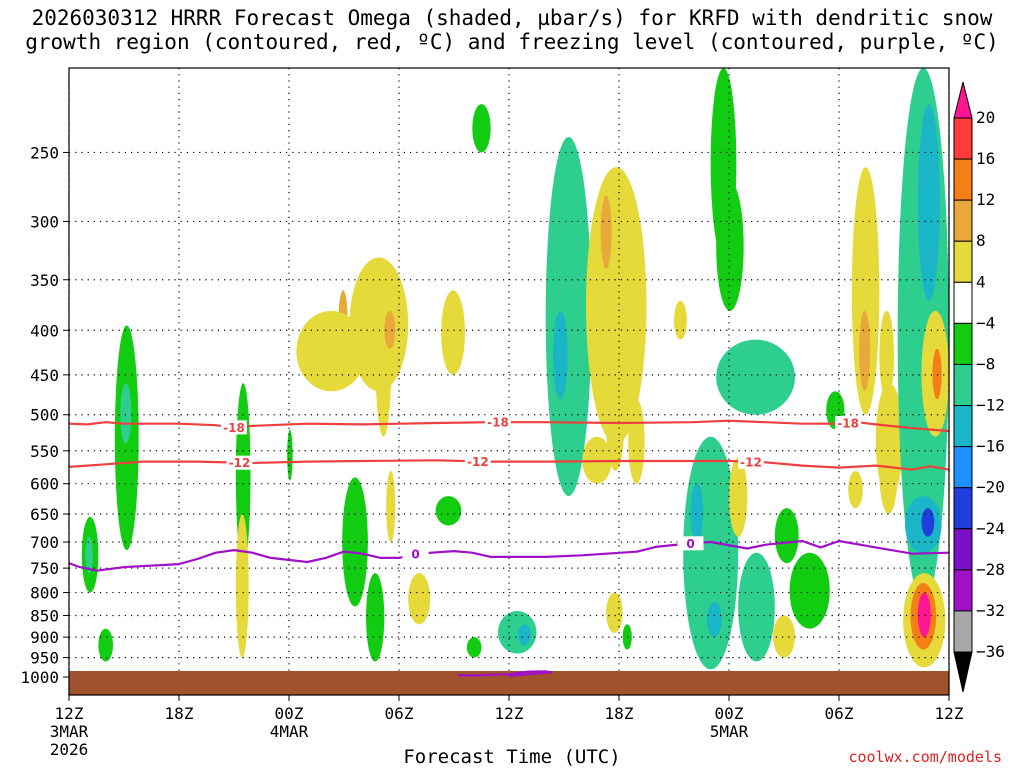 The height and width of the screenshot is (768, 1024). What do you see at coordinates (990, 487) in the screenshot?
I see `colorbar-label-9: −20` at bounding box center [990, 487].